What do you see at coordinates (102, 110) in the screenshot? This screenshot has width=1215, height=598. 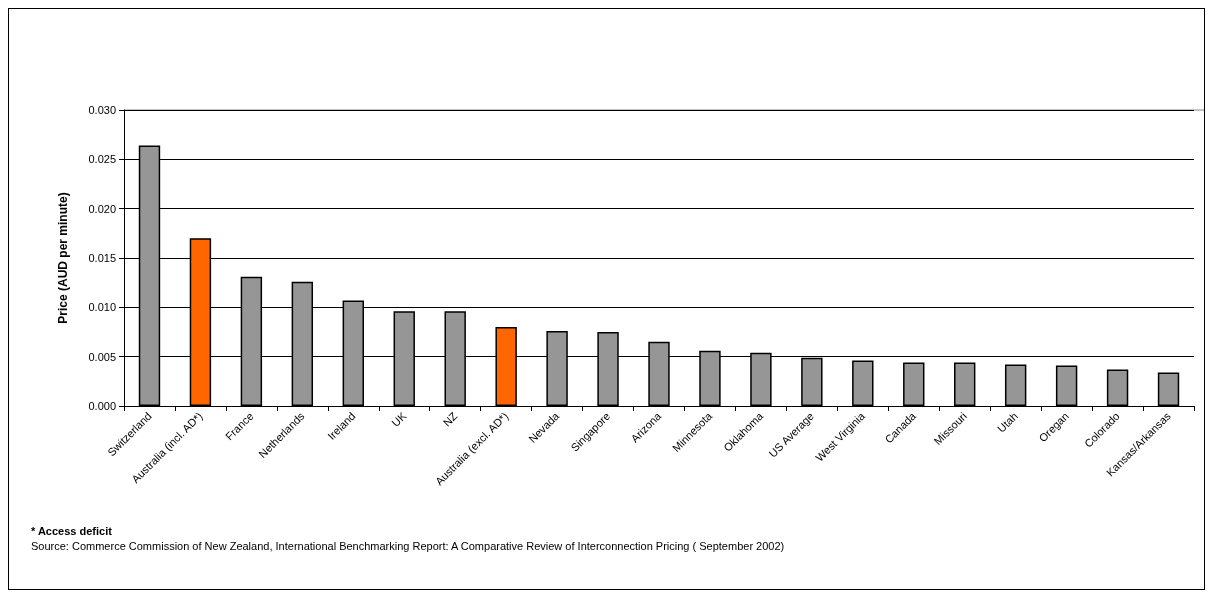 I see `y-tick-label: 0.030` at bounding box center [102, 110].